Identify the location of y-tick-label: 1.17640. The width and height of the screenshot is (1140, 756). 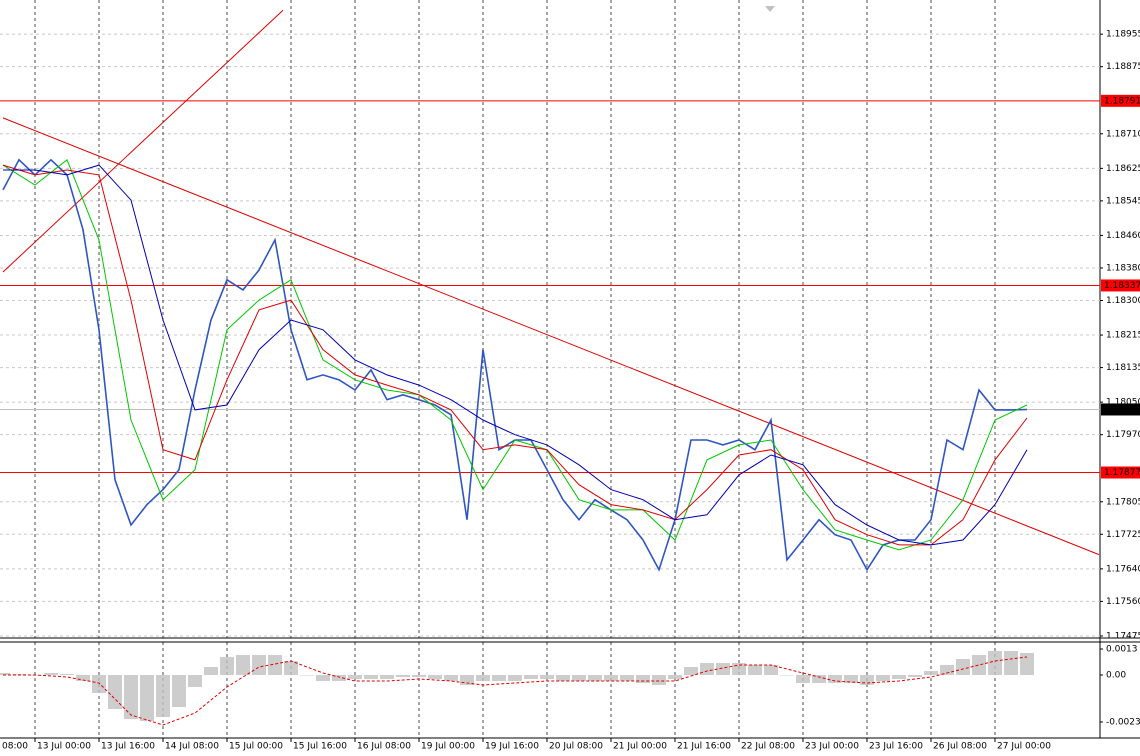
(1123, 569).